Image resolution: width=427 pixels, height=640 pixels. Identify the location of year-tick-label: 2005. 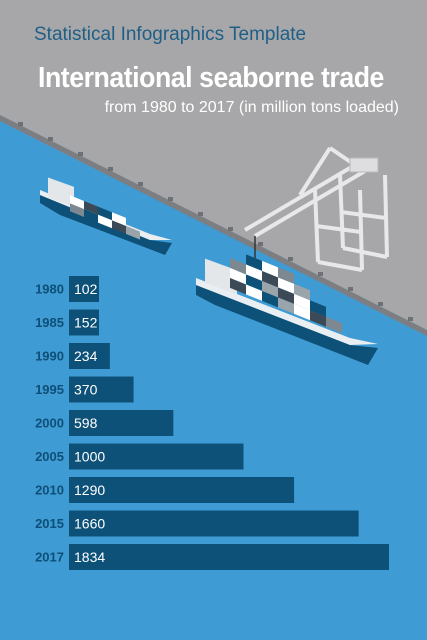
(49, 456).